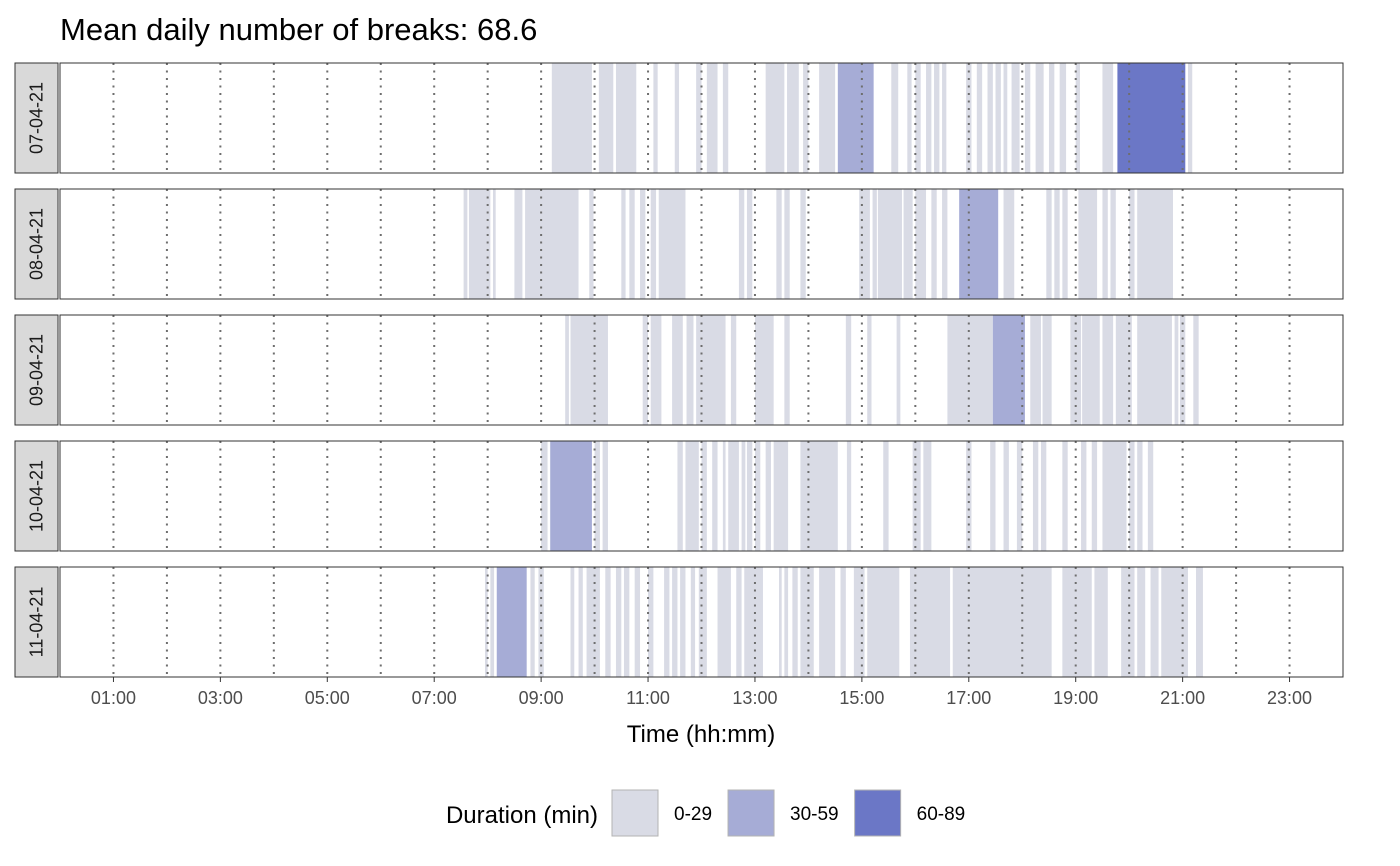  I want to click on panel-day-label: 07-04-21, so click(37, 118).